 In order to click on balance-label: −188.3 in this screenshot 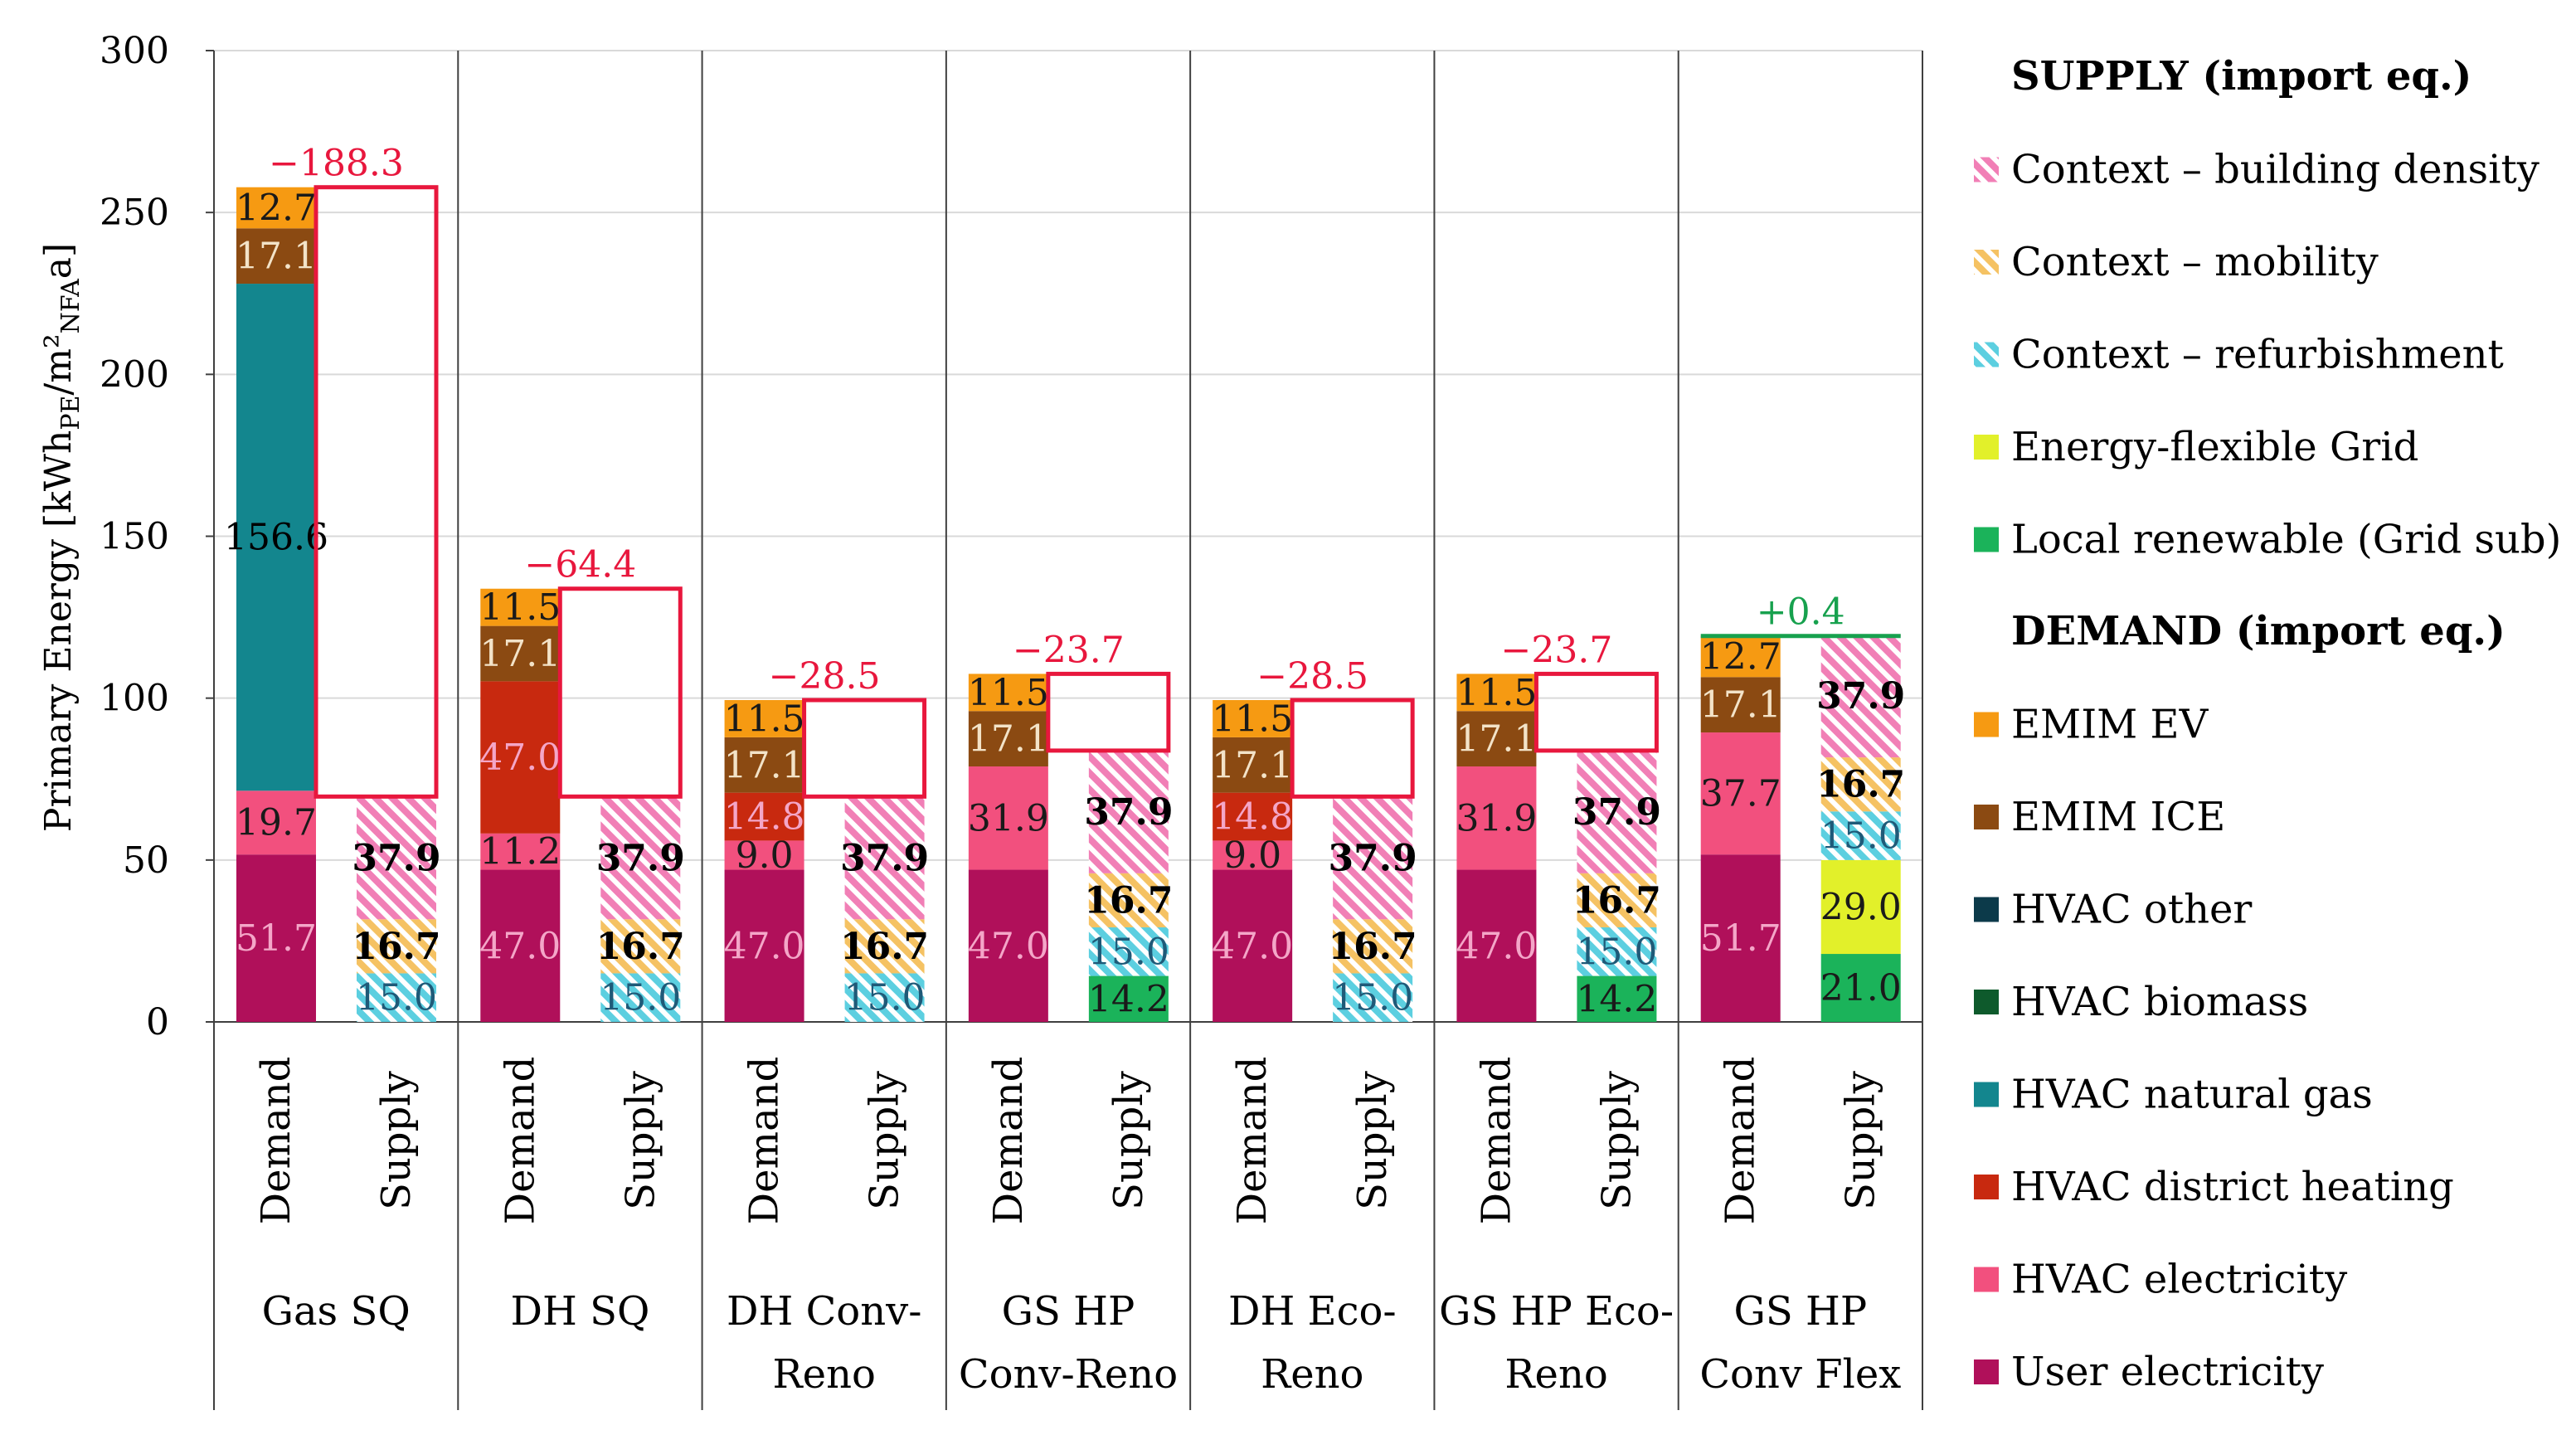, I will do `click(336, 164)`.